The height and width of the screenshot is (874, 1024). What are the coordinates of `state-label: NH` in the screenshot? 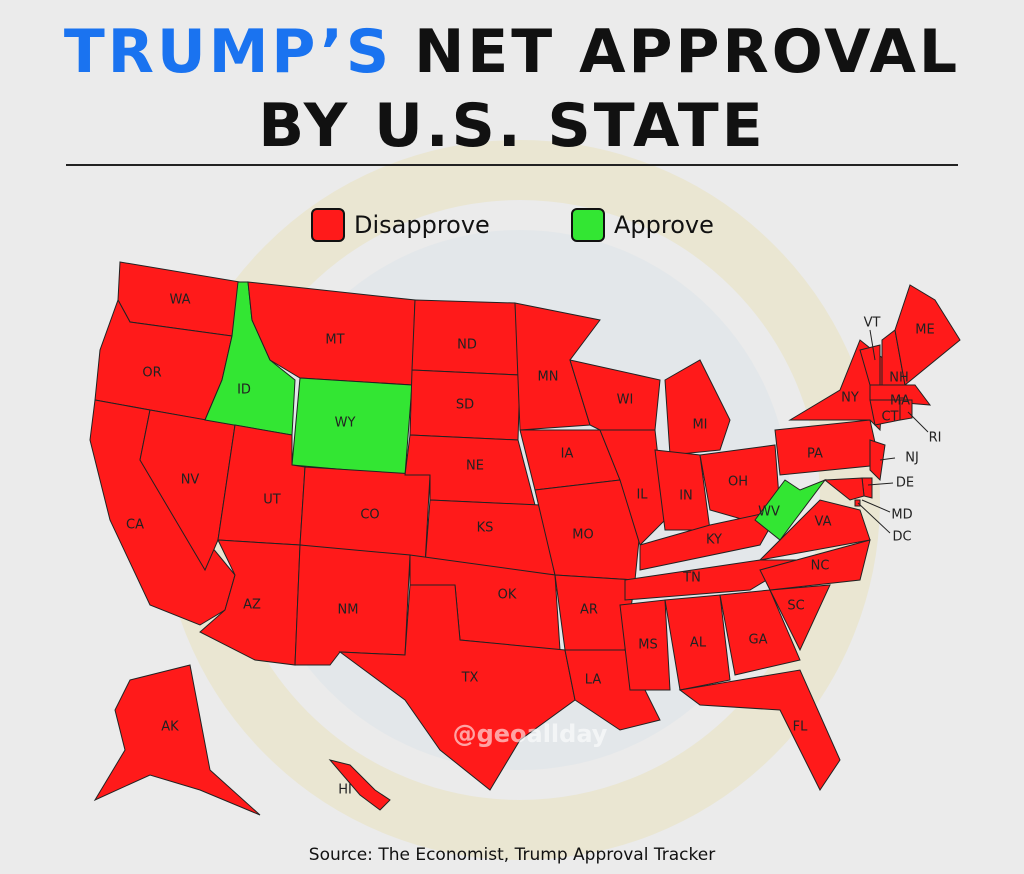 It's located at (899, 378).